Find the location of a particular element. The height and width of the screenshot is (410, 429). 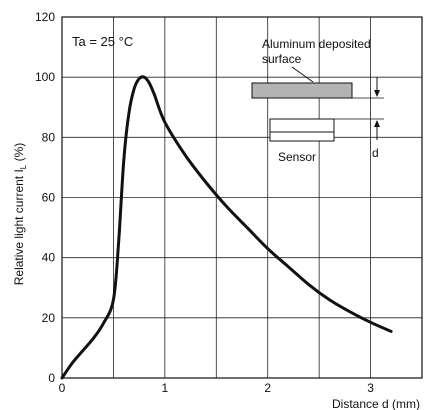

y-axis-label-subscript: L is located at coordinates (23, 166).